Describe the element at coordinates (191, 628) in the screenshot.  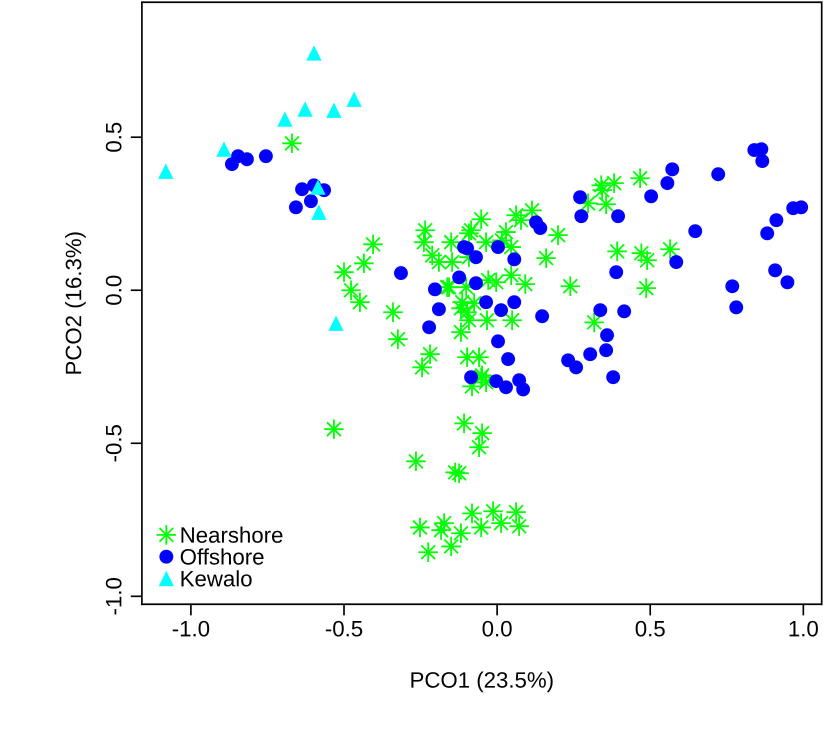
I see `x-tick-label: -1.0` at that location.